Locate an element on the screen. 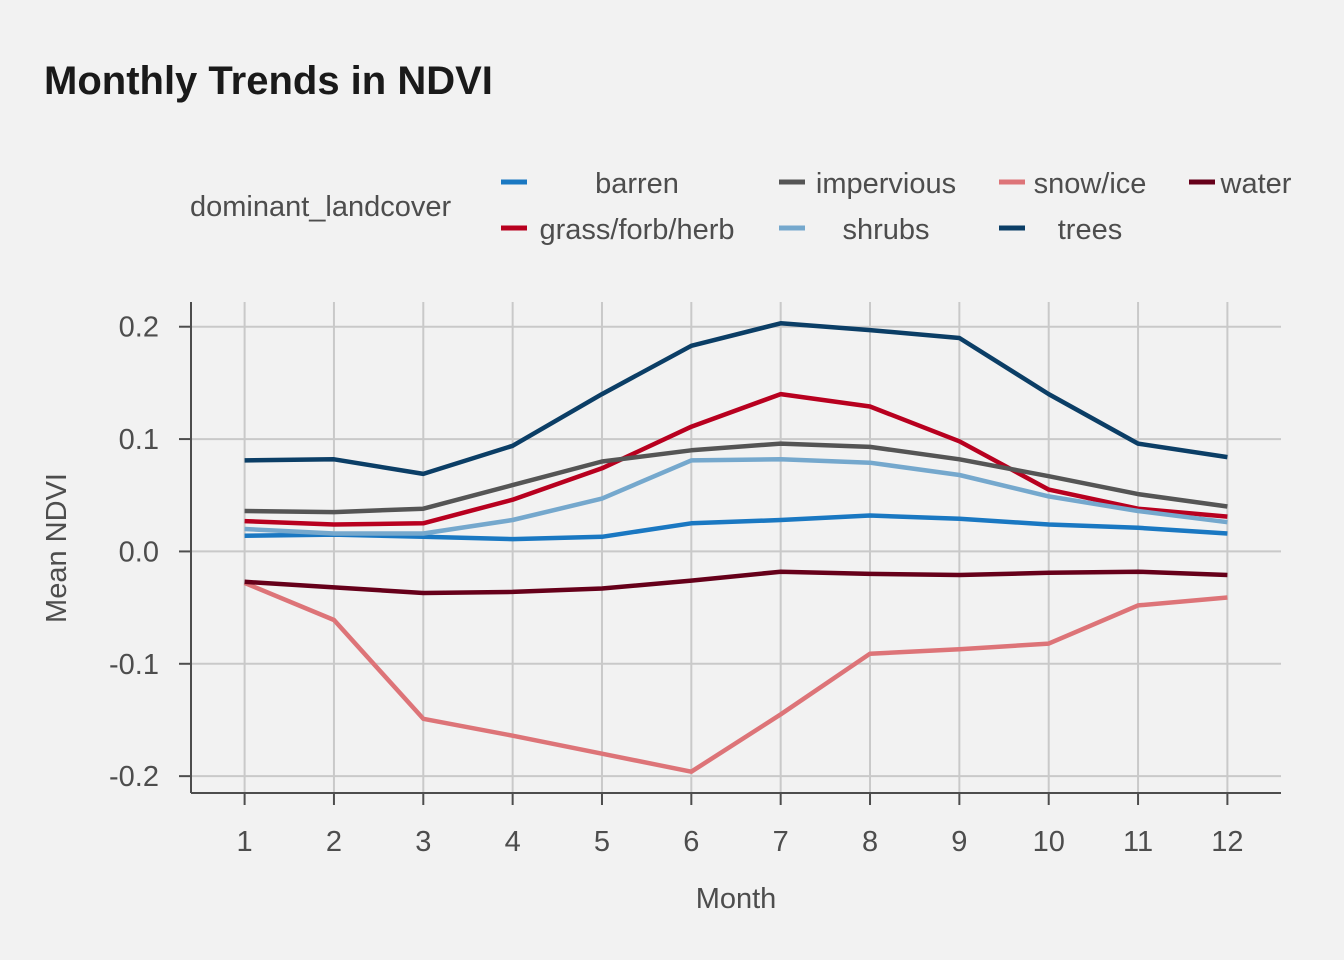 Image resolution: width=1344 pixels, height=960 pixels. series-line-impervious is located at coordinates (736, 478).